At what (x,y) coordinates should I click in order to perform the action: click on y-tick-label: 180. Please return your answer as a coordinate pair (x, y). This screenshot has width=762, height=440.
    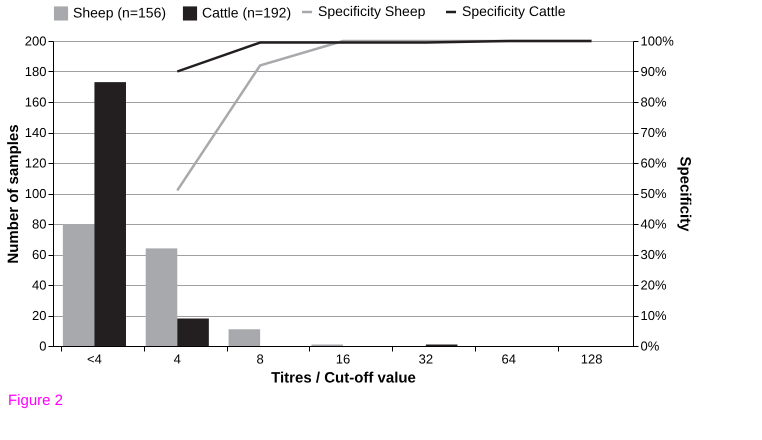
    Looking at the image, I should click on (35, 71).